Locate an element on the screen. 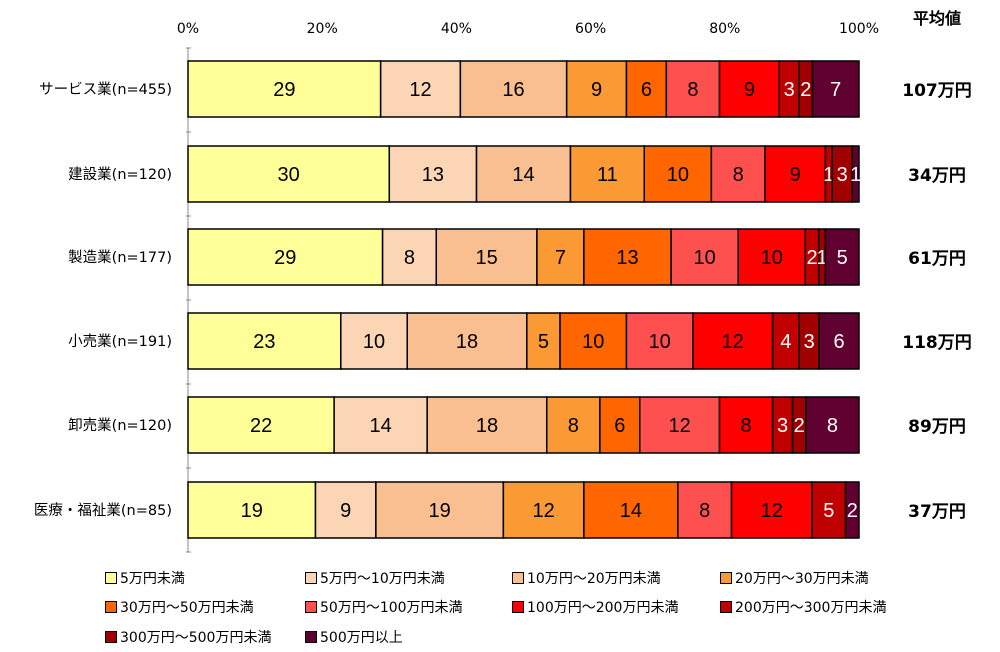 This screenshot has height=652, width=1000. category-label: サービス業(n=455) is located at coordinates (105, 89).